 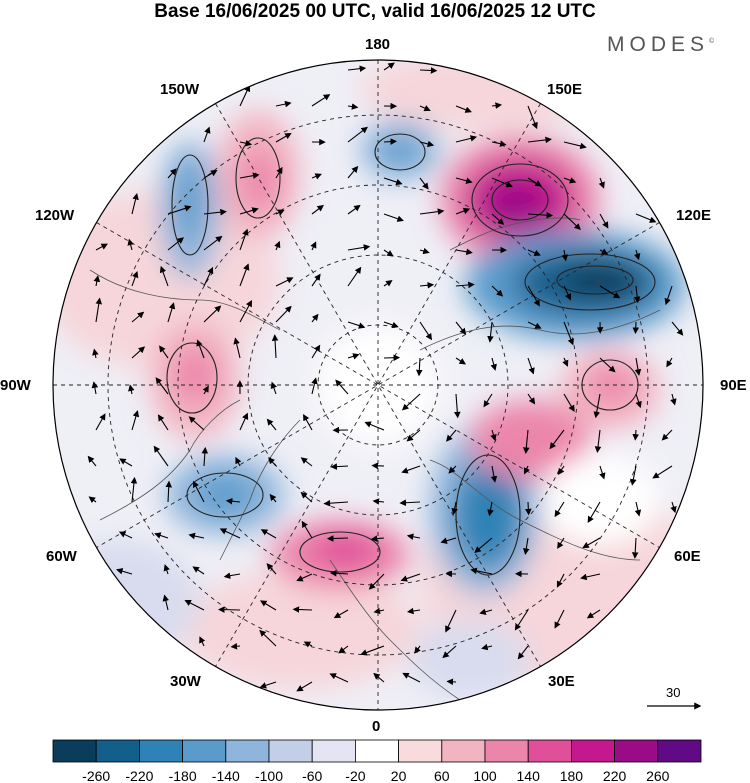 I want to click on colorbar-tick-label: -180, so click(x=183, y=775).